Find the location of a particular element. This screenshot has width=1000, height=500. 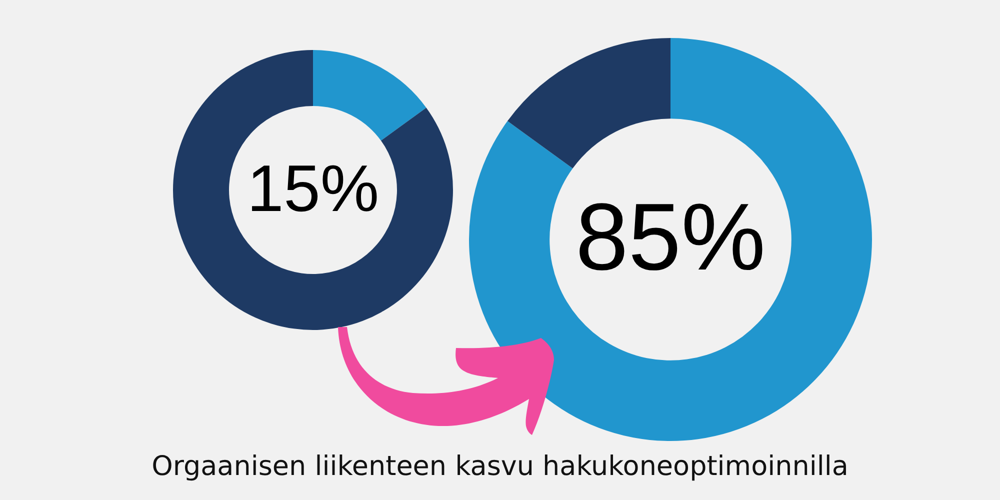

data-label: 15% is located at coordinates (313, 188).